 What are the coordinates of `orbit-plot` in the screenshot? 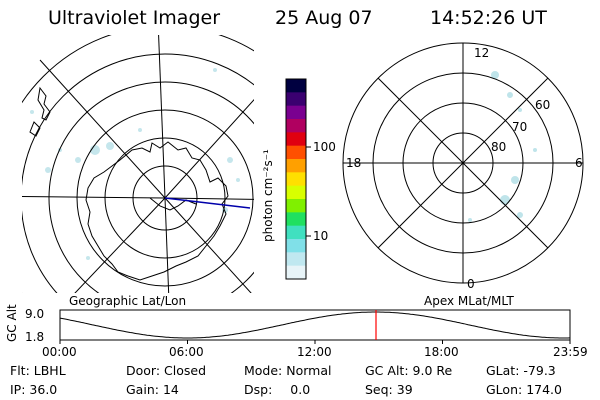 It's located at (315, 326).